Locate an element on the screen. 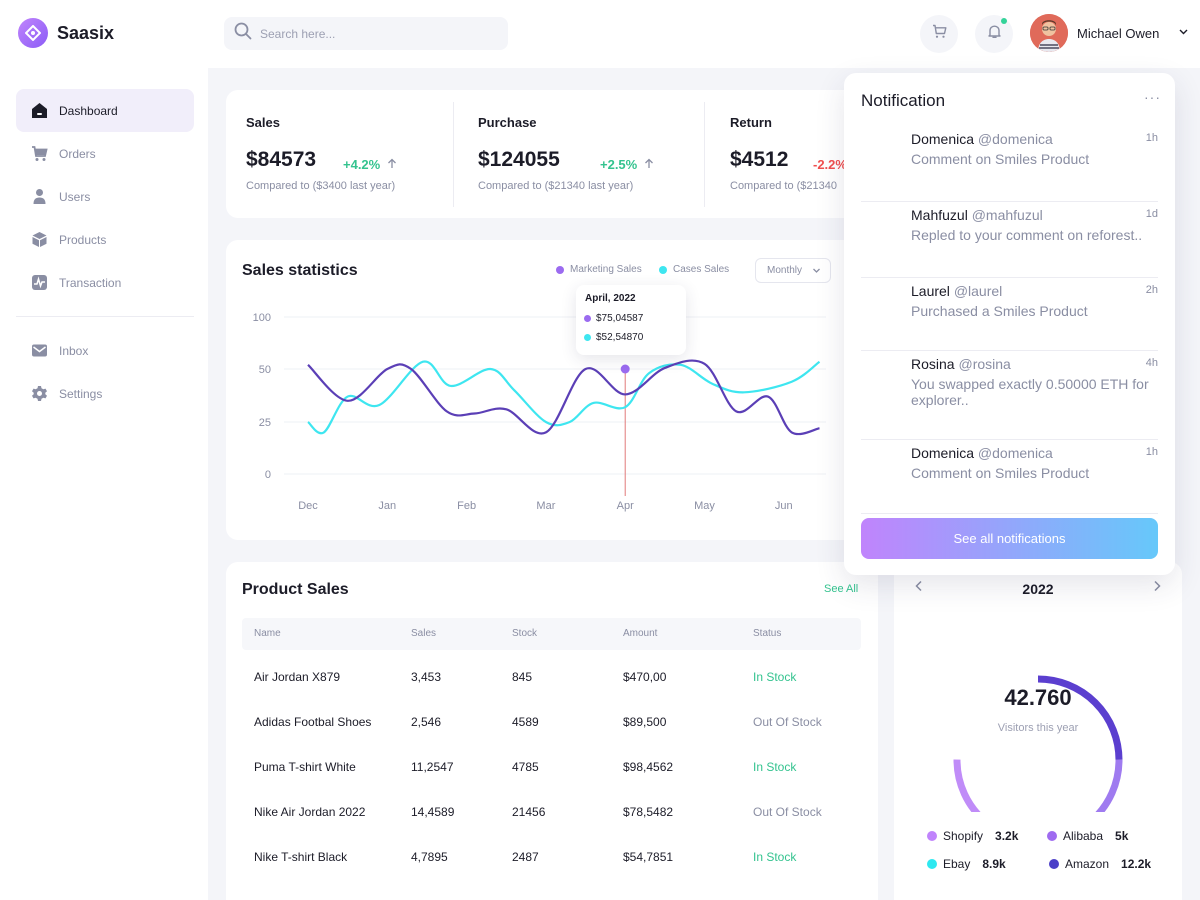  notification-text: Purchased a Smiles Product is located at coordinates (999, 311).